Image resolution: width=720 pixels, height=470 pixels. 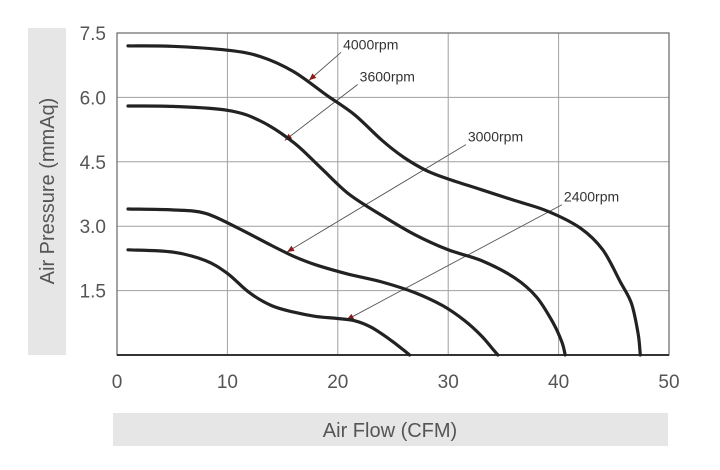 I want to click on x-tick-label: 30, so click(x=448, y=382).